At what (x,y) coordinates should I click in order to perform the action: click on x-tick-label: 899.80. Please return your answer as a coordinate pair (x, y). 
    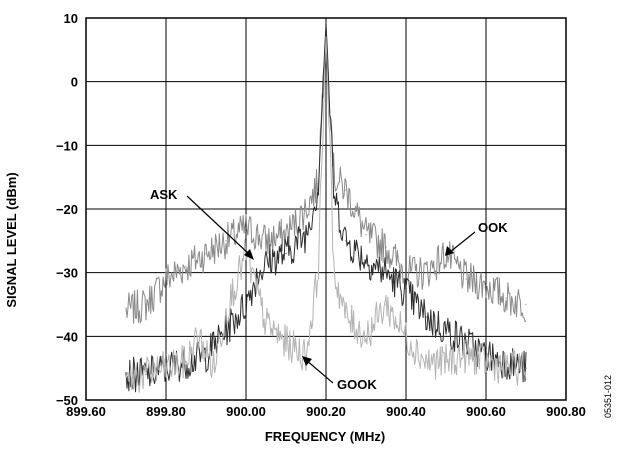
    Looking at the image, I should click on (166, 411).